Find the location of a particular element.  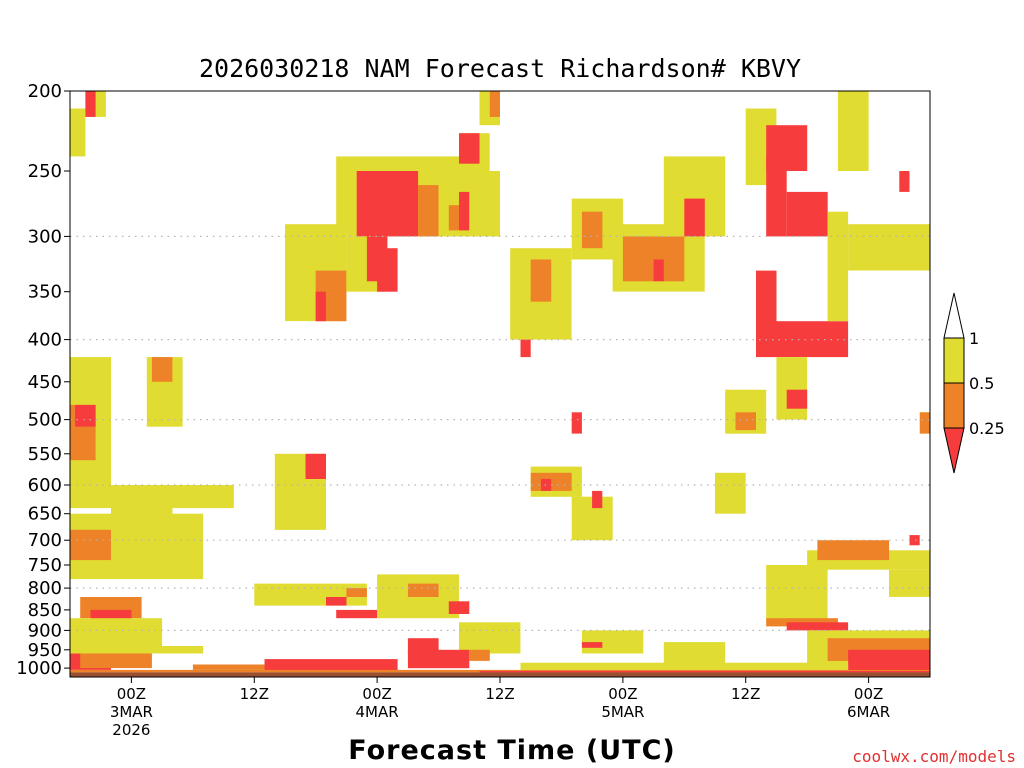

legend-label-2: 0.25 is located at coordinates (987, 428).